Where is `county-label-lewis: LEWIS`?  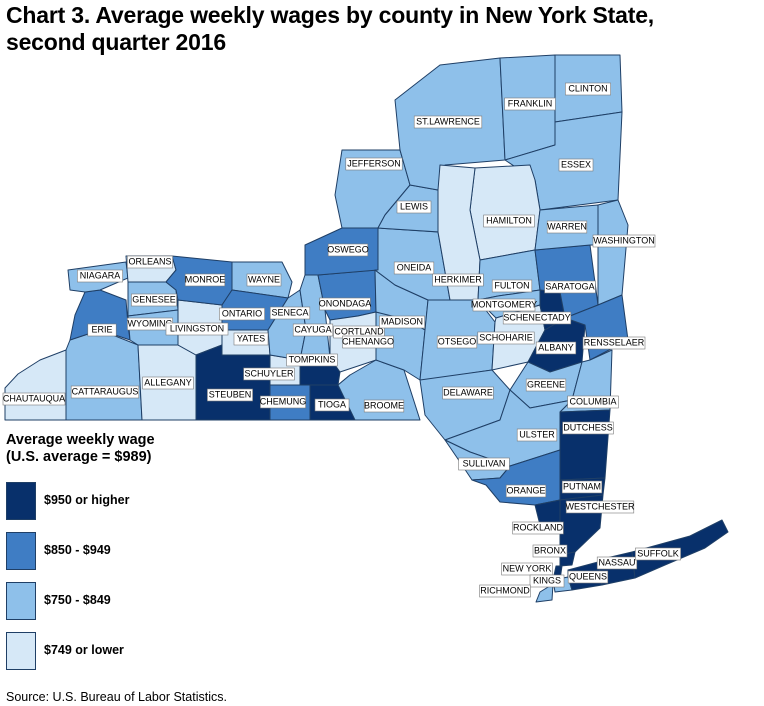 county-label-lewis: LEWIS is located at coordinates (414, 207).